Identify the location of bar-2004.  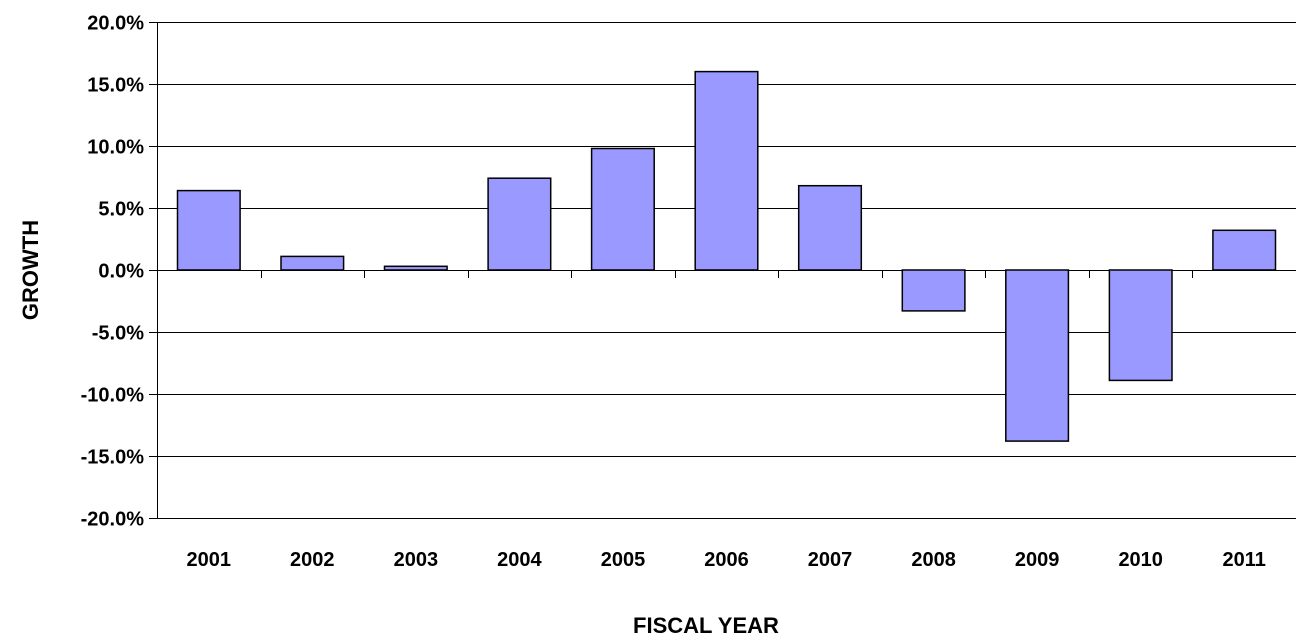
(519, 224).